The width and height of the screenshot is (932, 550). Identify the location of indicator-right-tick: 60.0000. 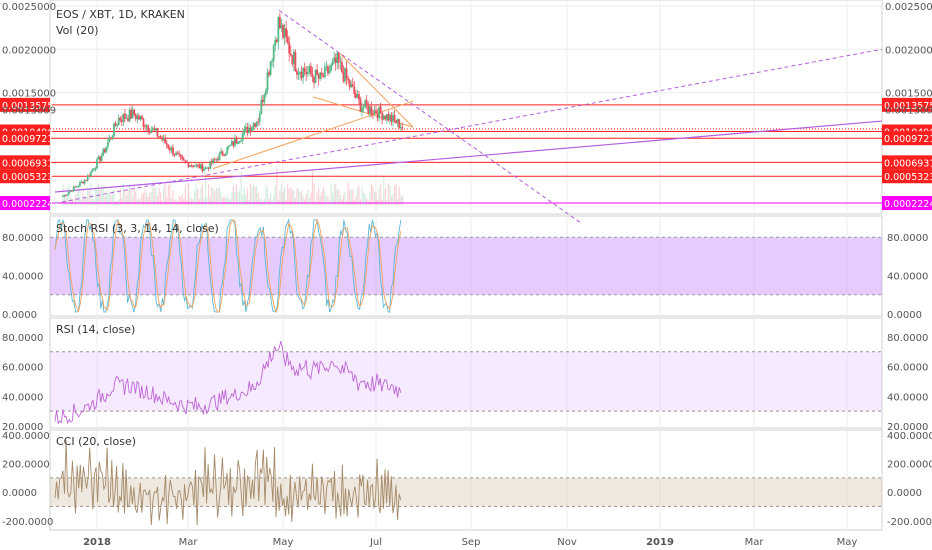
(907, 368).